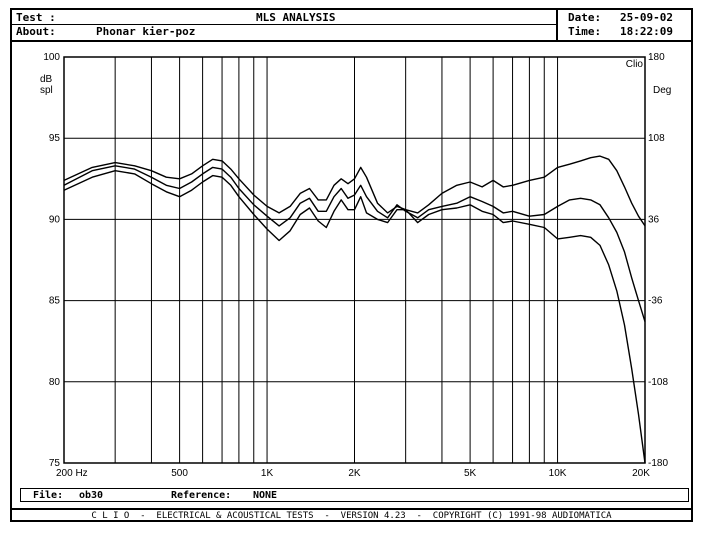 This screenshot has width=705, height=534. What do you see at coordinates (658, 382) in the screenshot?
I see `y-right-tick-label: -108` at bounding box center [658, 382].